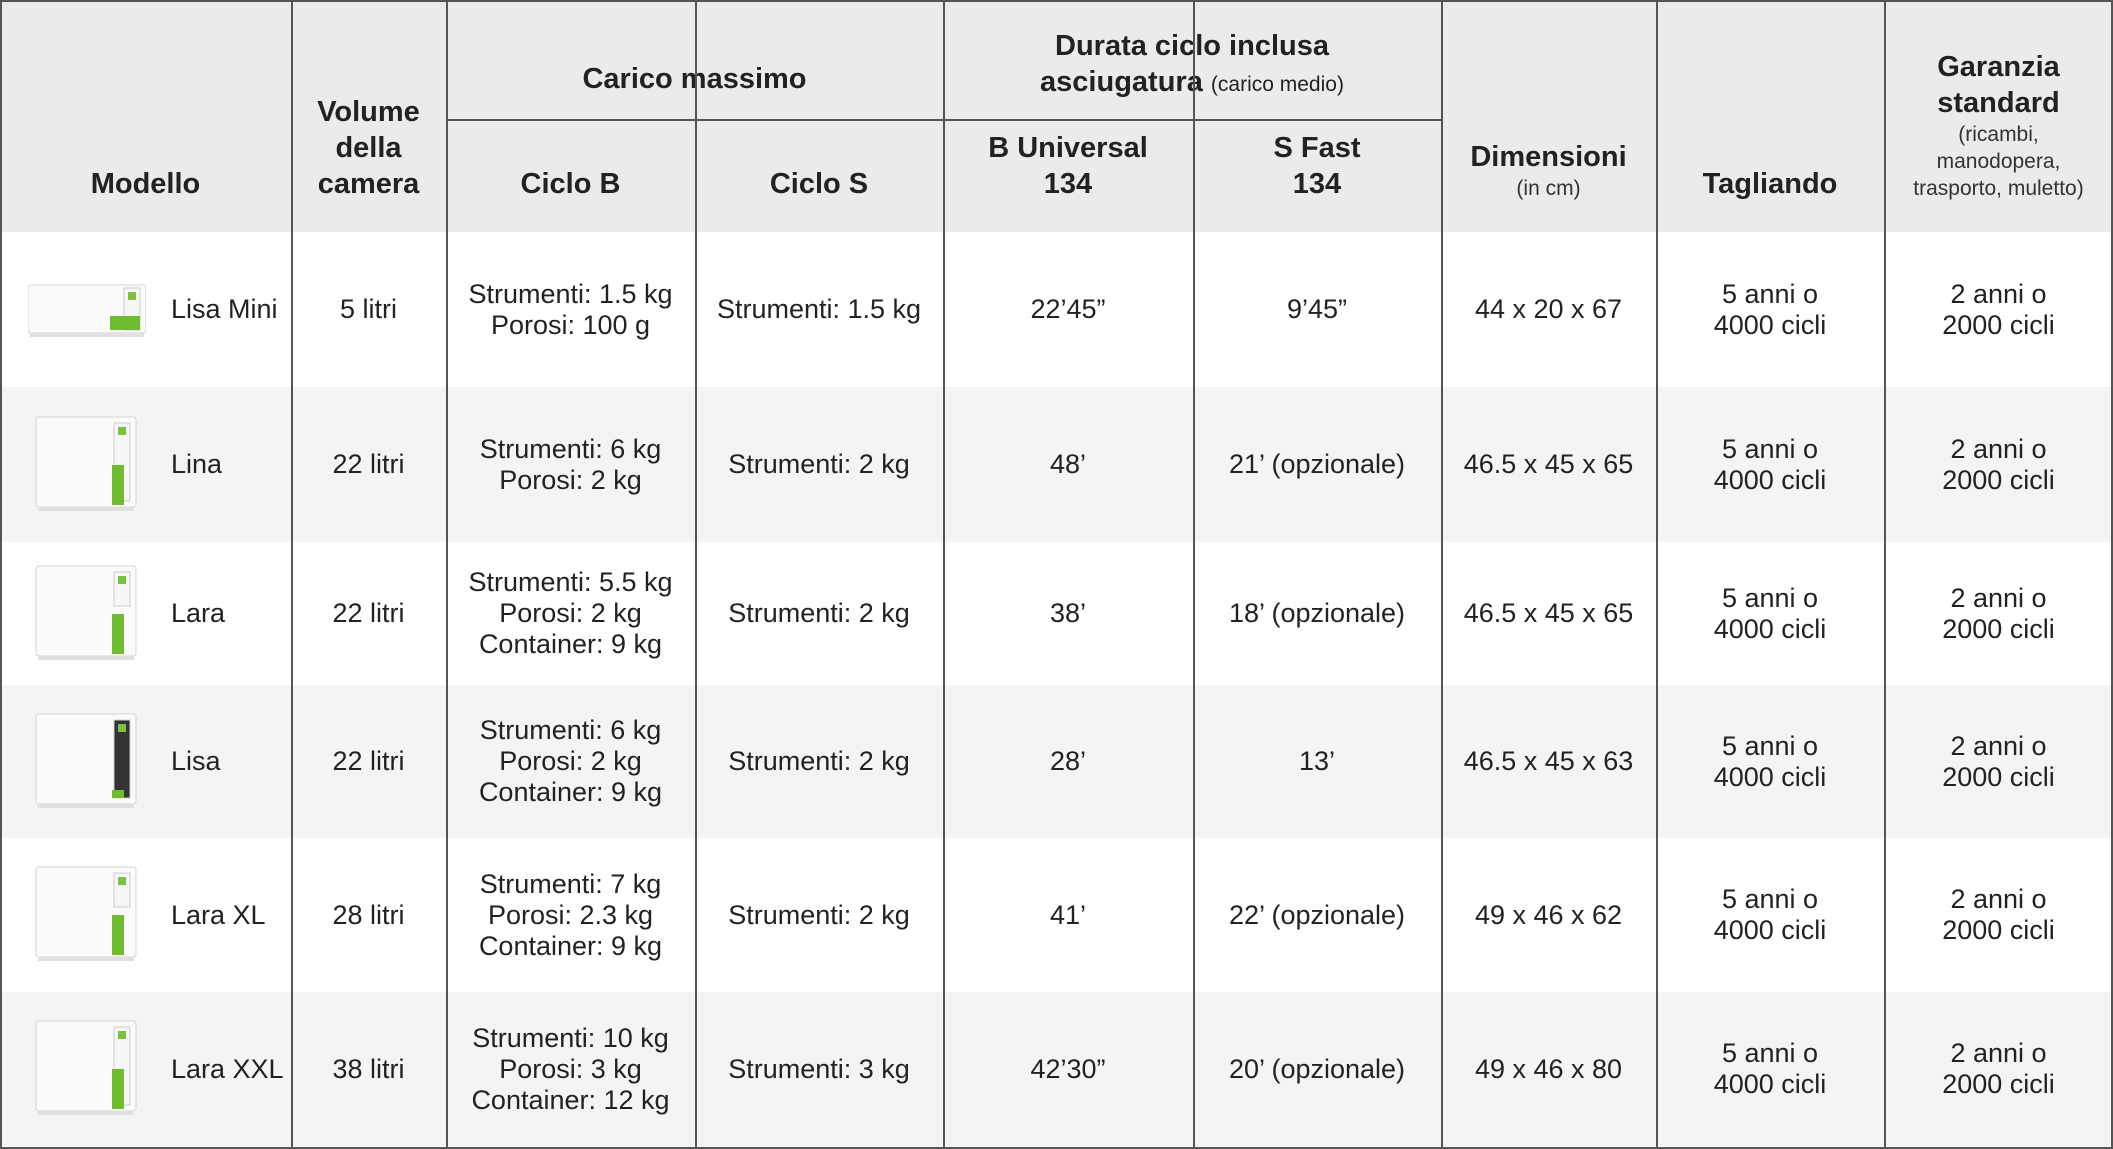 Image resolution: width=2113 pixels, height=1149 pixels. I want to click on cell-text: 5 litri, so click(368, 309).